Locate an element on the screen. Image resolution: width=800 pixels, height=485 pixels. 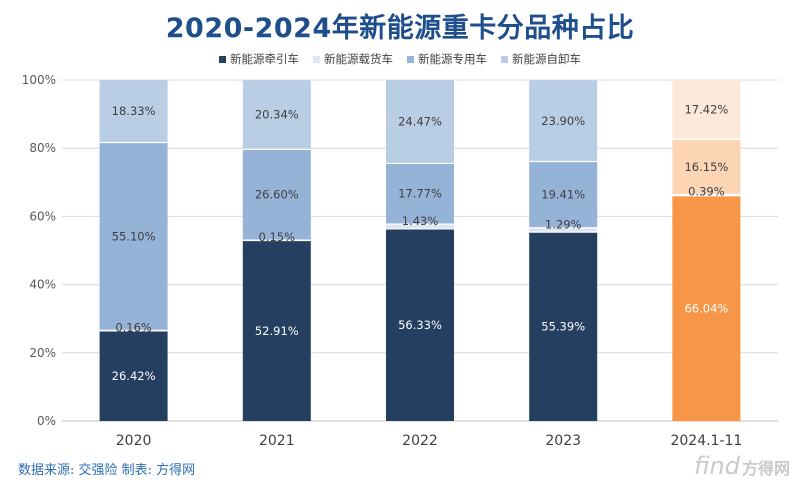
data-label: 20.34% is located at coordinates (277, 115).